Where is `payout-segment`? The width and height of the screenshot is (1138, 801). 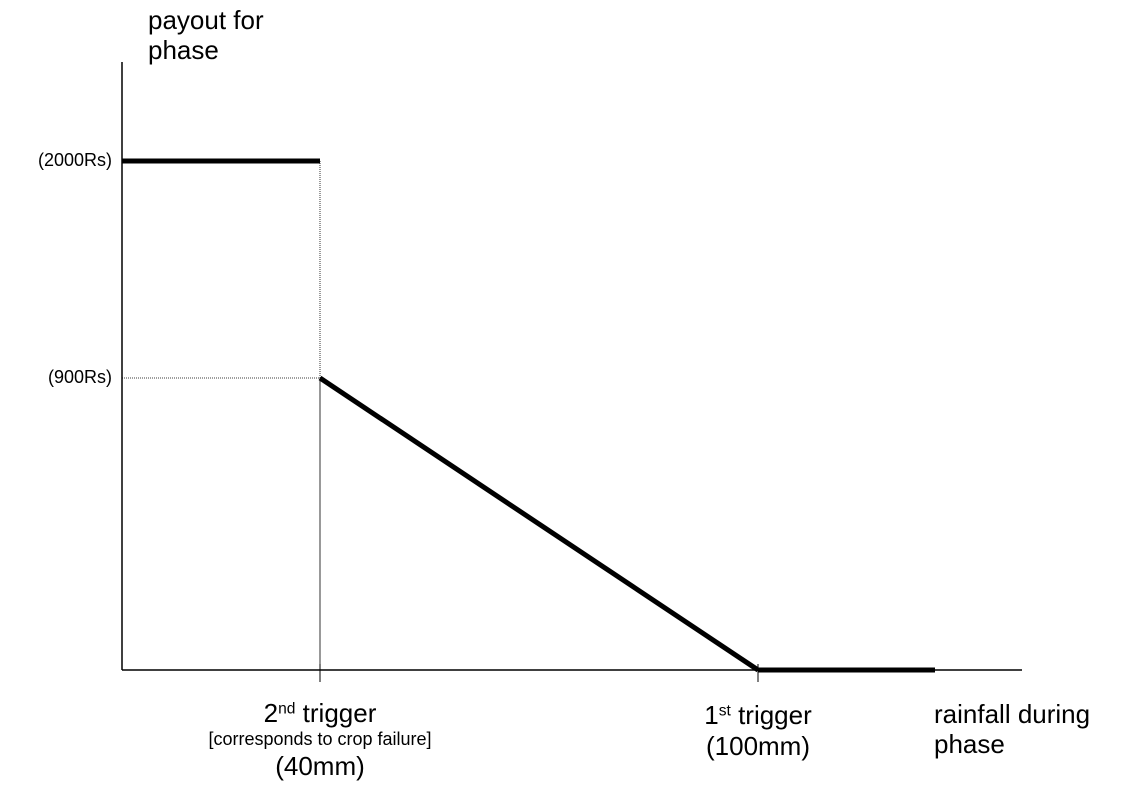 payout-segment is located at coordinates (539, 524).